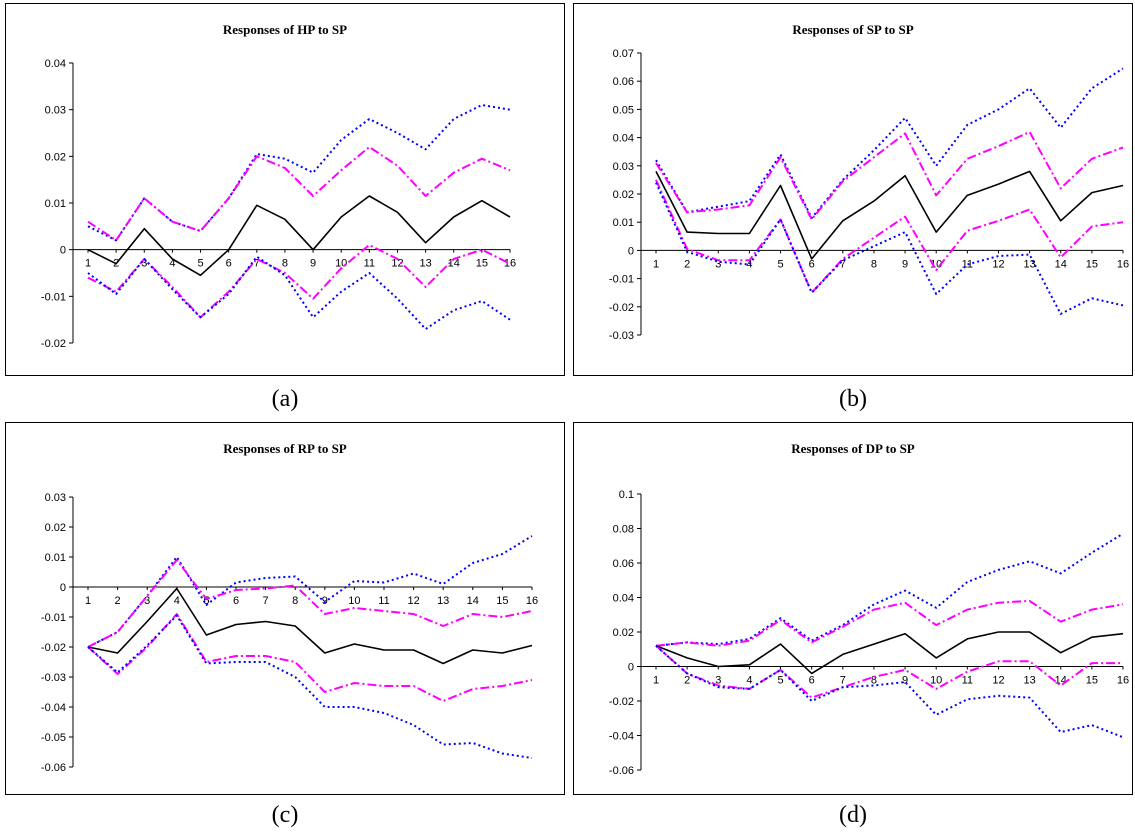 This screenshot has height=837, width=1135. I want to click on chart-title: Responses of SP to SP, so click(852, 29).